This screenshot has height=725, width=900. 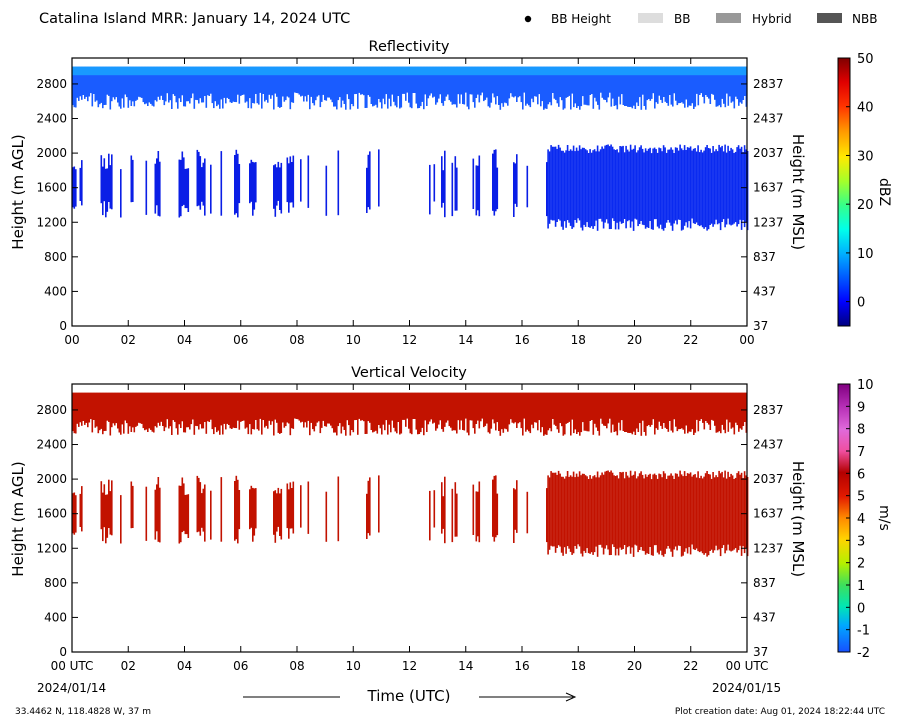 What do you see at coordinates (844, 192) in the screenshot?
I see `dbz-colorbar-gradient` at bounding box center [844, 192].